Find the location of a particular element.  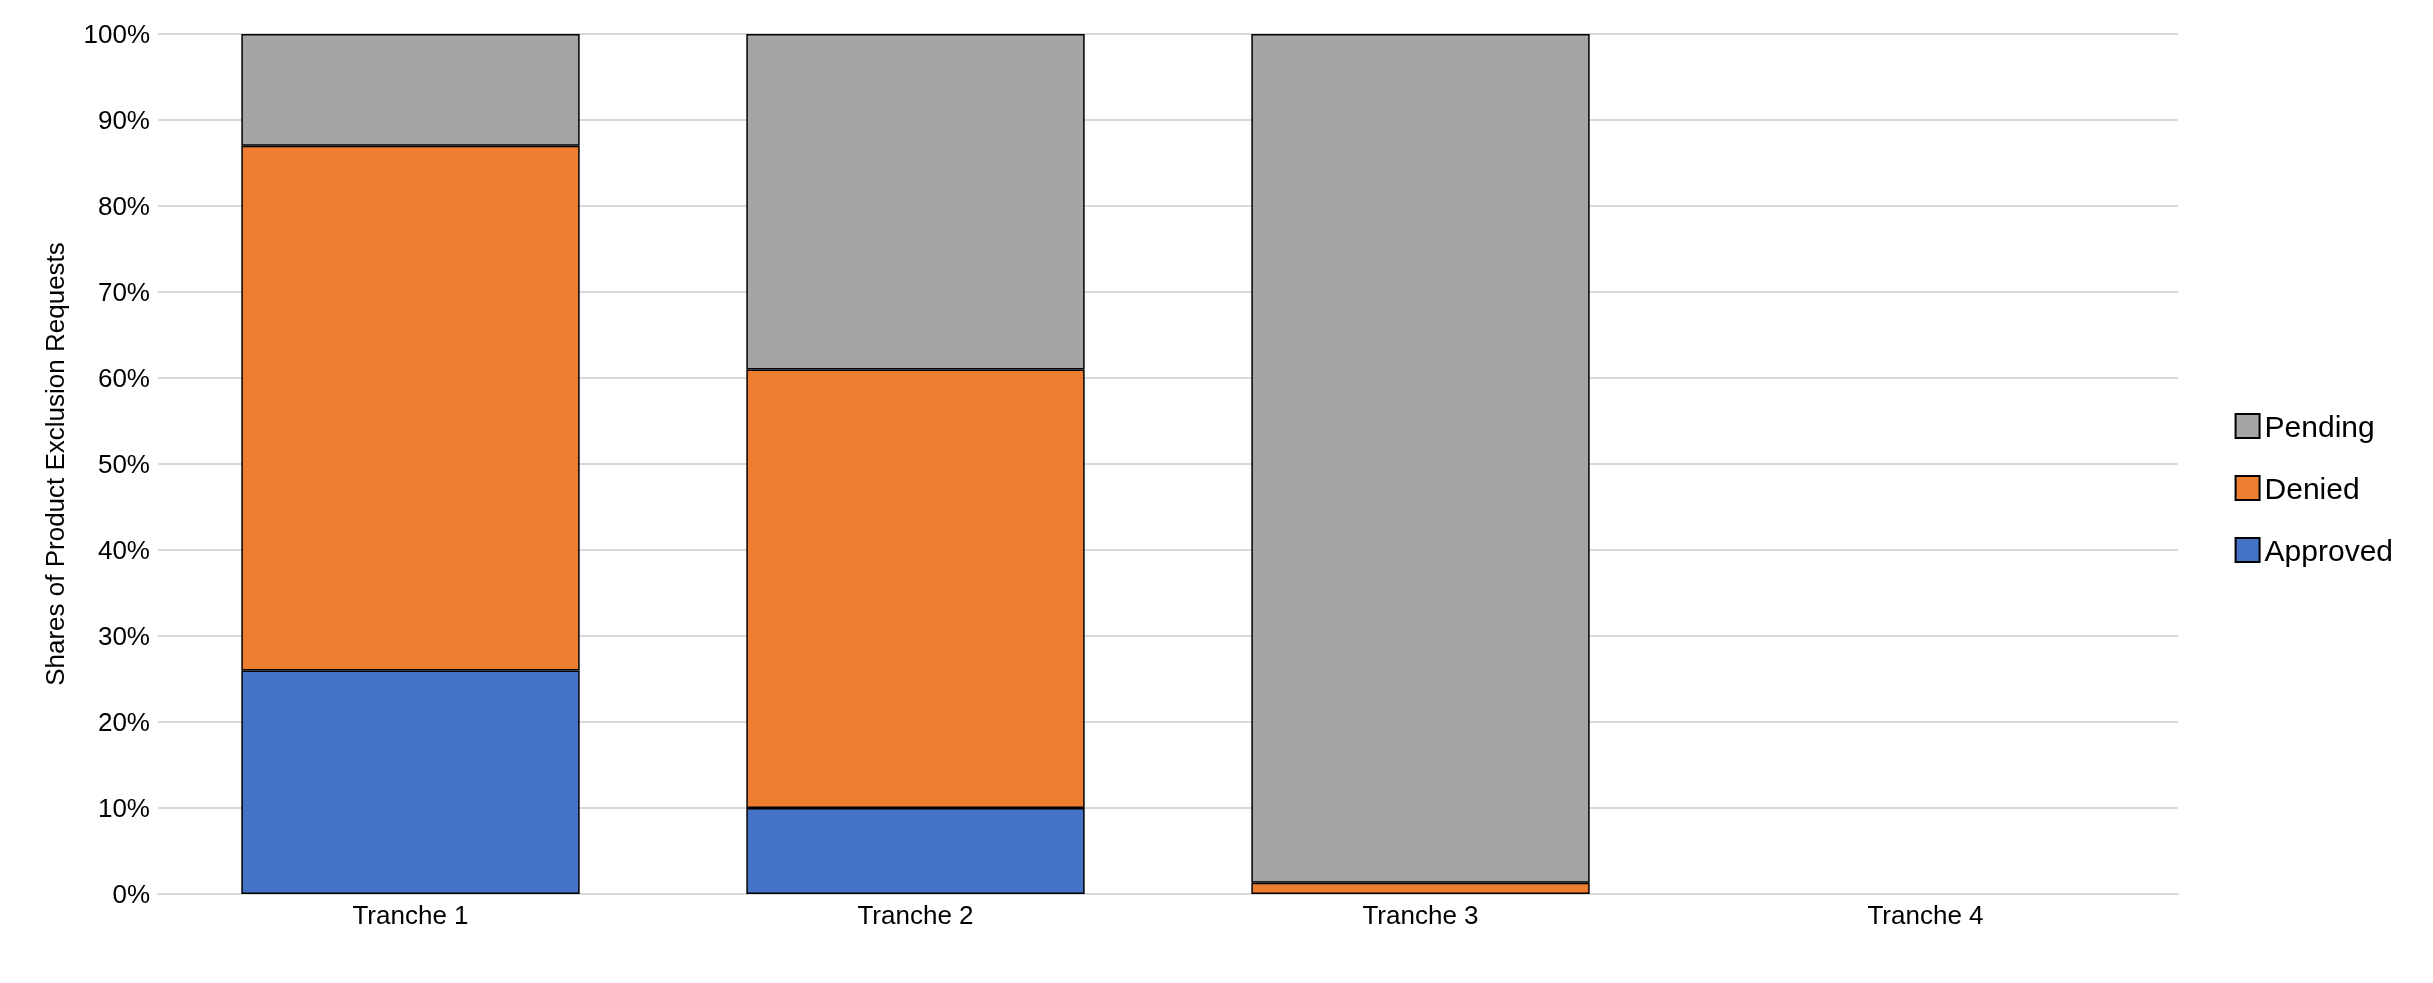

y-tick-label: 80% is located at coordinates (123, 206).